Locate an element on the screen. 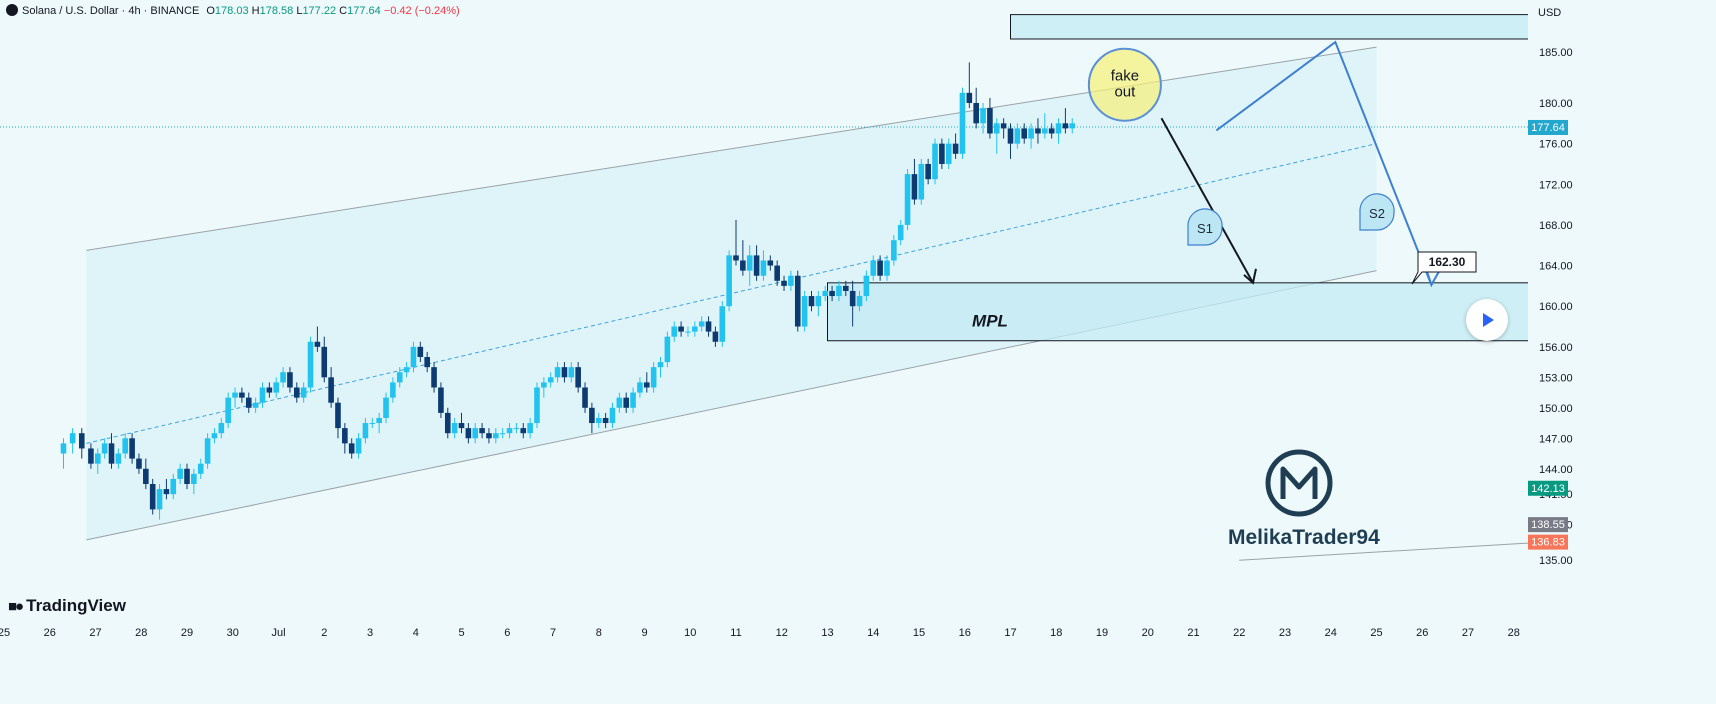 Image resolution: width=1716 pixels, height=704 pixels. s1-arrow is located at coordinates (1207, 200).